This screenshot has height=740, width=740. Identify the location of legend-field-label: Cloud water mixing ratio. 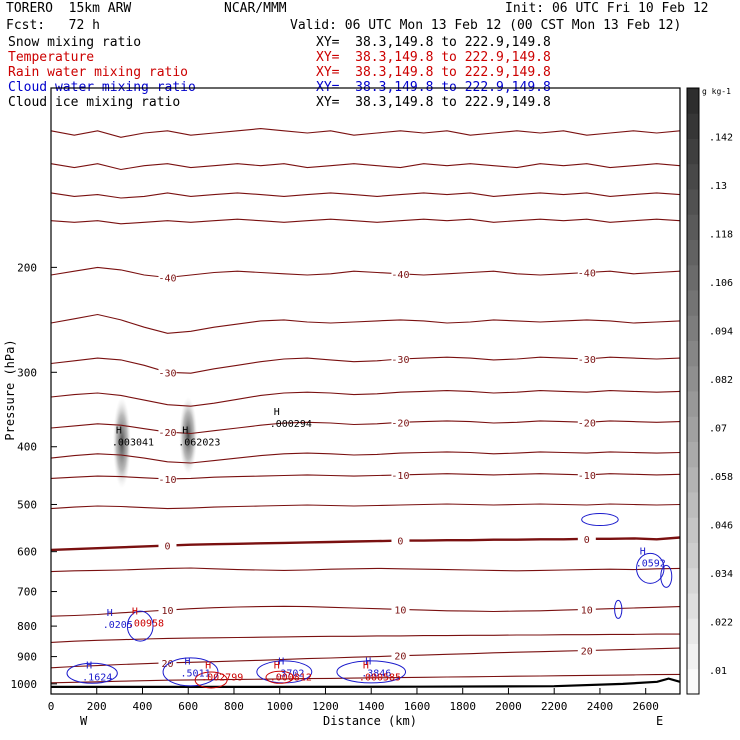
(102, 87).